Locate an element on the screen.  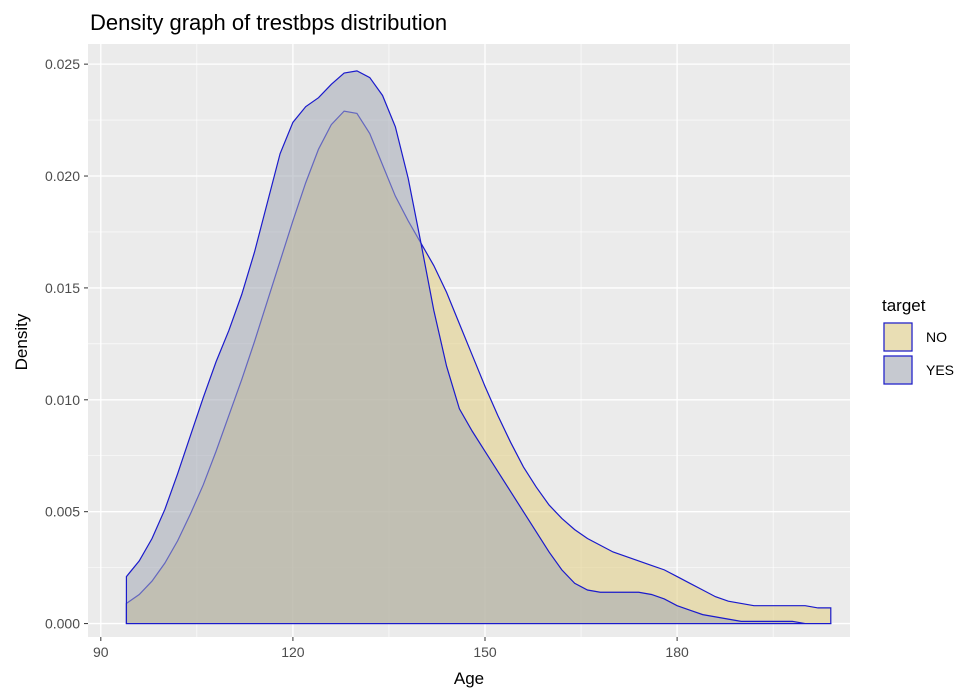
y-tick-label: 0.015 is located at coordinates (62, 288).